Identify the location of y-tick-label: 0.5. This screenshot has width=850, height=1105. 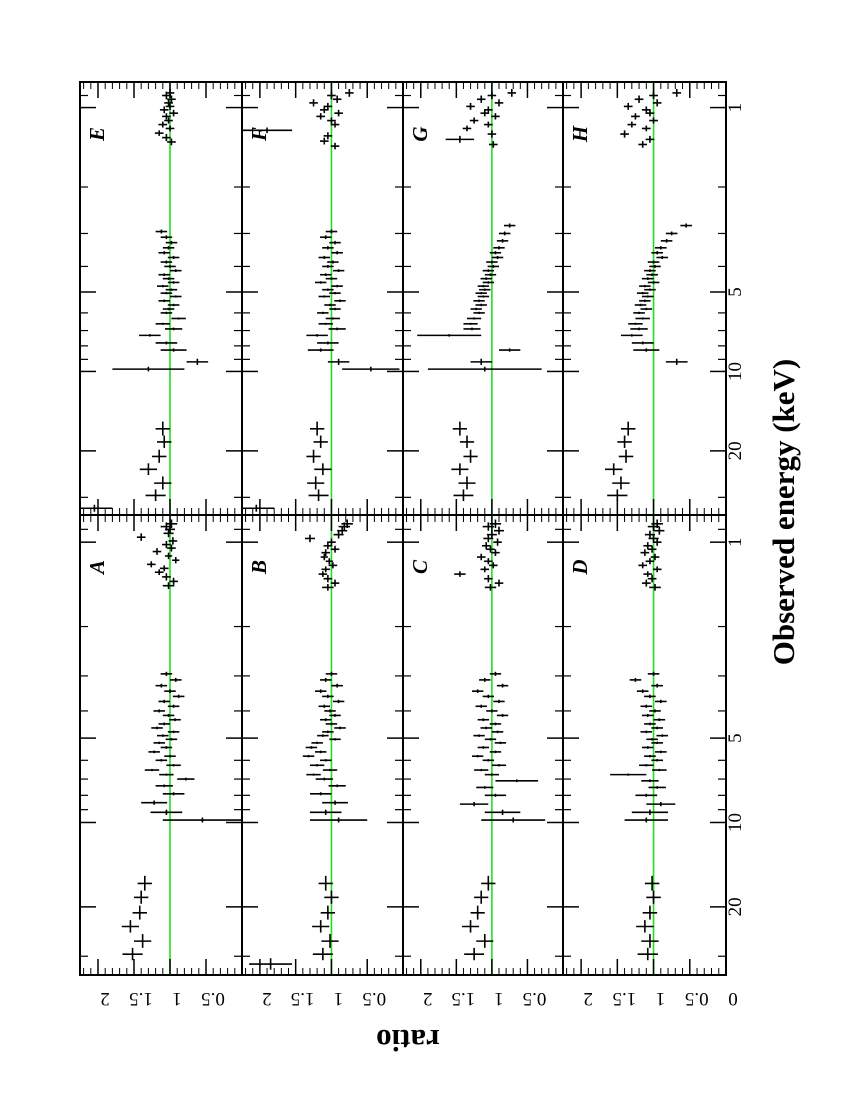
(213, 998).